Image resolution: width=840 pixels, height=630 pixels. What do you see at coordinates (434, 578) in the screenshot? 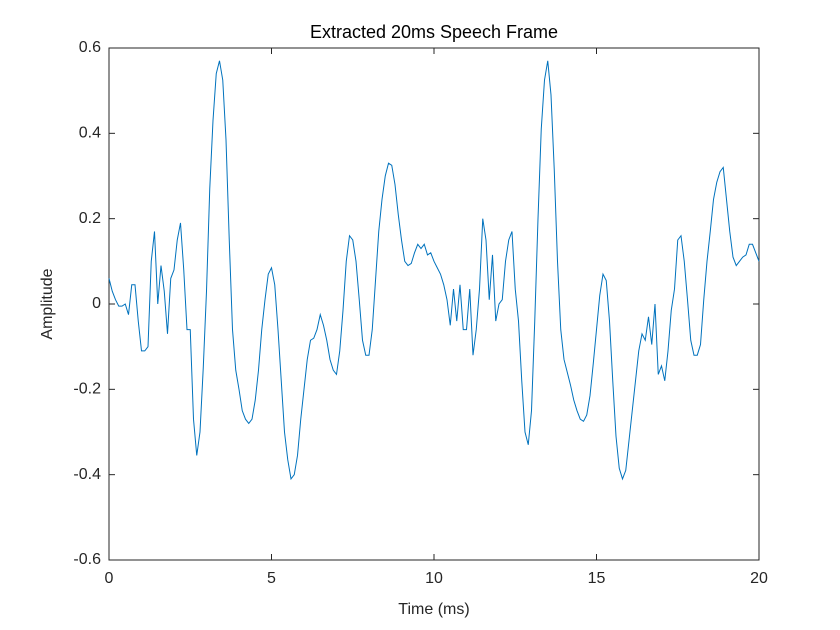
I see `x-tick-label: 10` at bounding box center [434, 578].